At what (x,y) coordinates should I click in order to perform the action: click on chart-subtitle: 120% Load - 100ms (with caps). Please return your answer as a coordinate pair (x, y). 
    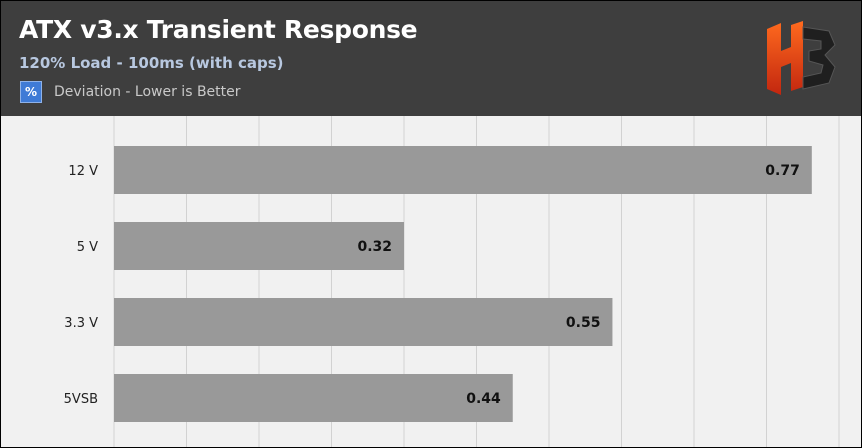
    Looking at the image, I should click on (151, 63).